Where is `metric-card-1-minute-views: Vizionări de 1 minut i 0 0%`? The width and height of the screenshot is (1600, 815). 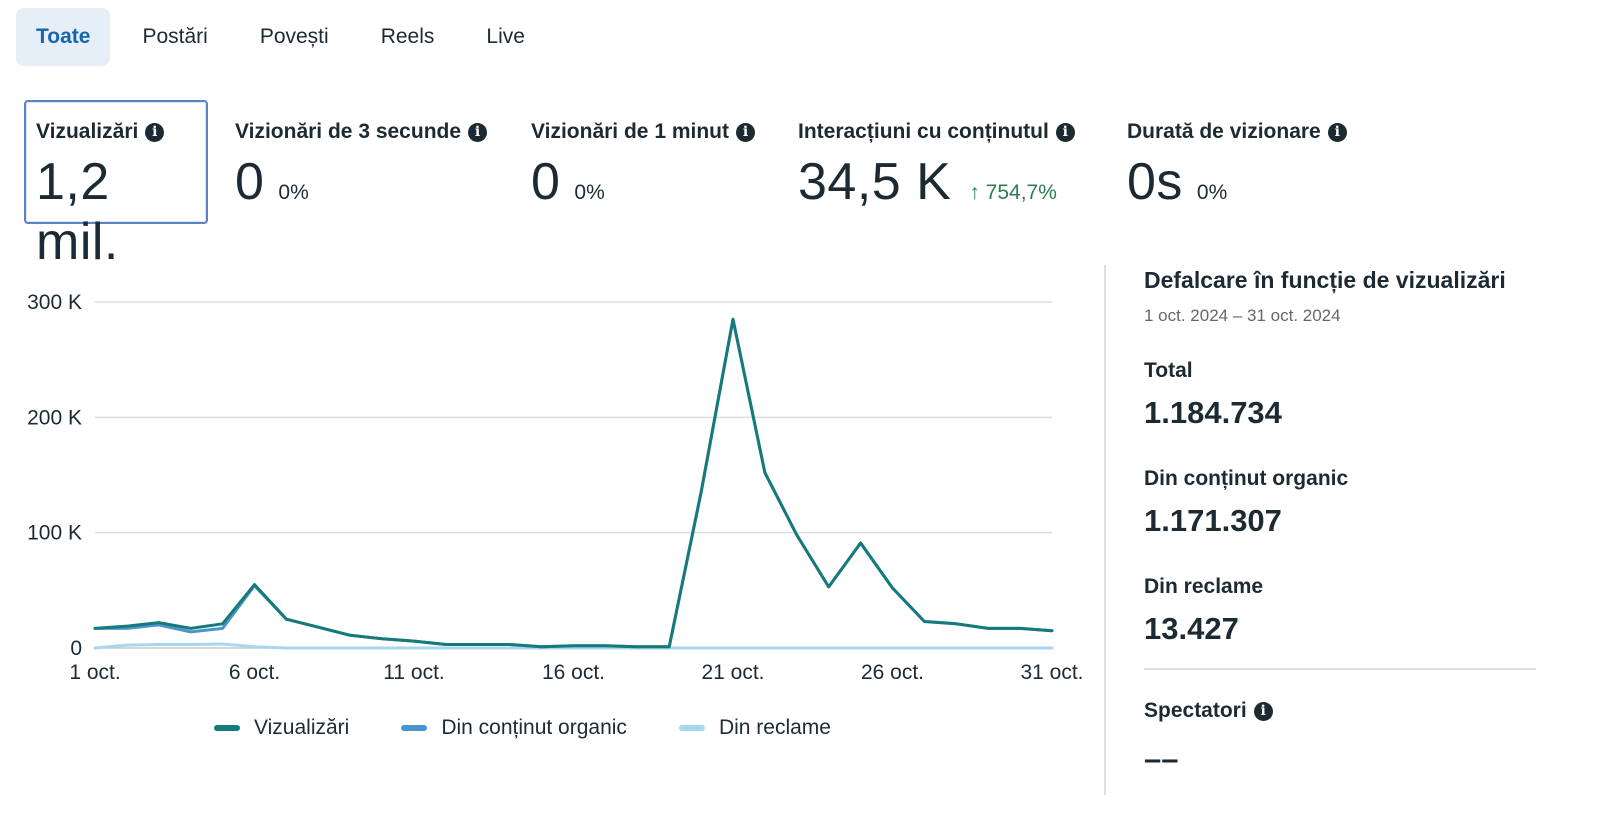 metric-card-1-minute-views: Vizionări de 1 minut i 0 0% is located at coordinates (651, 162).